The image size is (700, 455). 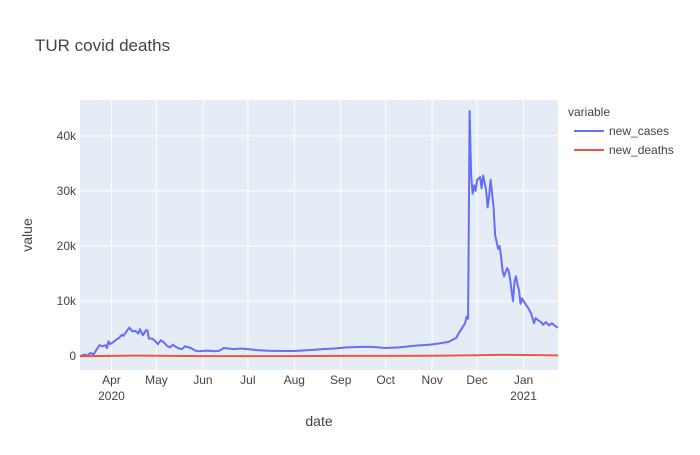 I want to click on y-tick-label: 10k, so click(x=67, y=301).